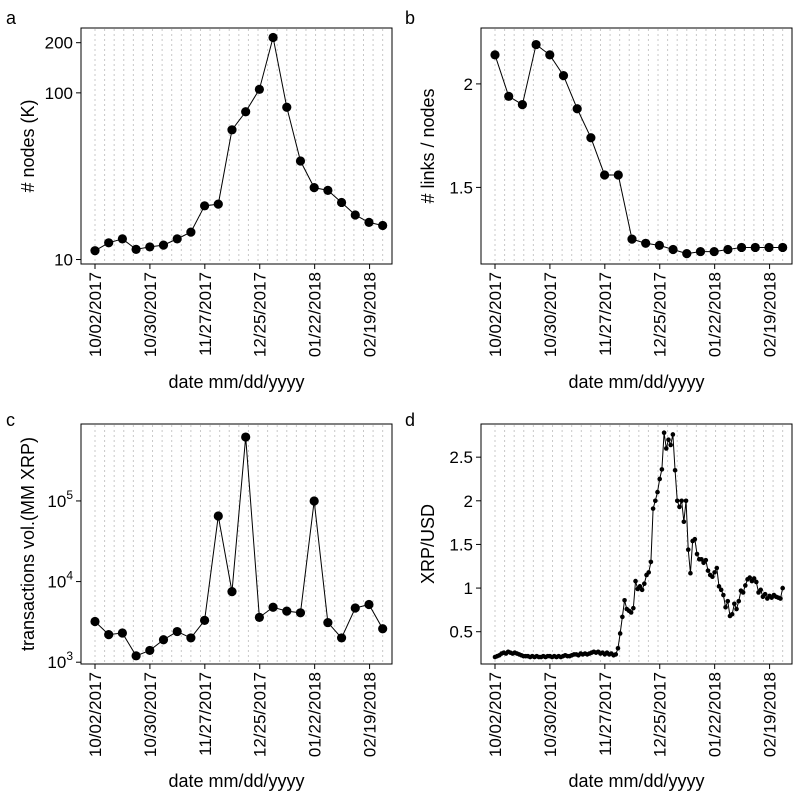  Describe the element at coordinates (60, 660) in the screenshot. I see `y-tick-label: 103` at that location.